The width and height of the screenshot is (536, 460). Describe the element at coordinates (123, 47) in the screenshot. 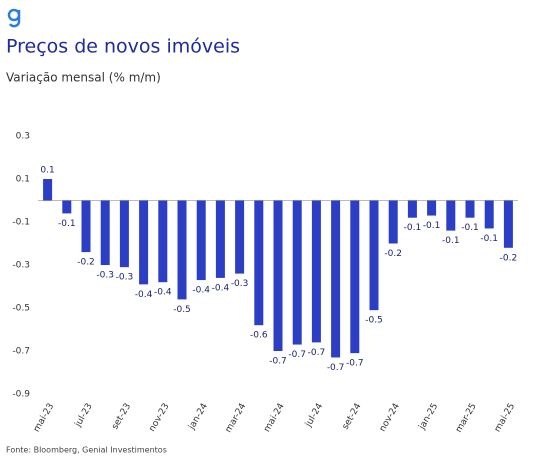

I see `chart-title: Preços de novos imóveis` at that location.